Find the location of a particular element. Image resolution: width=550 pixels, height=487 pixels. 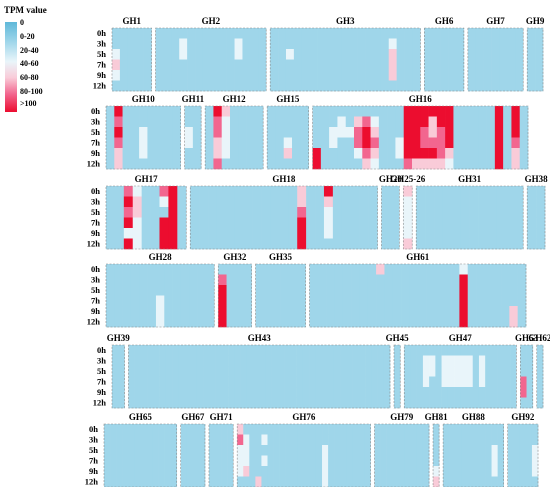

family-label: GH32 is located at coordinates (235, 257).